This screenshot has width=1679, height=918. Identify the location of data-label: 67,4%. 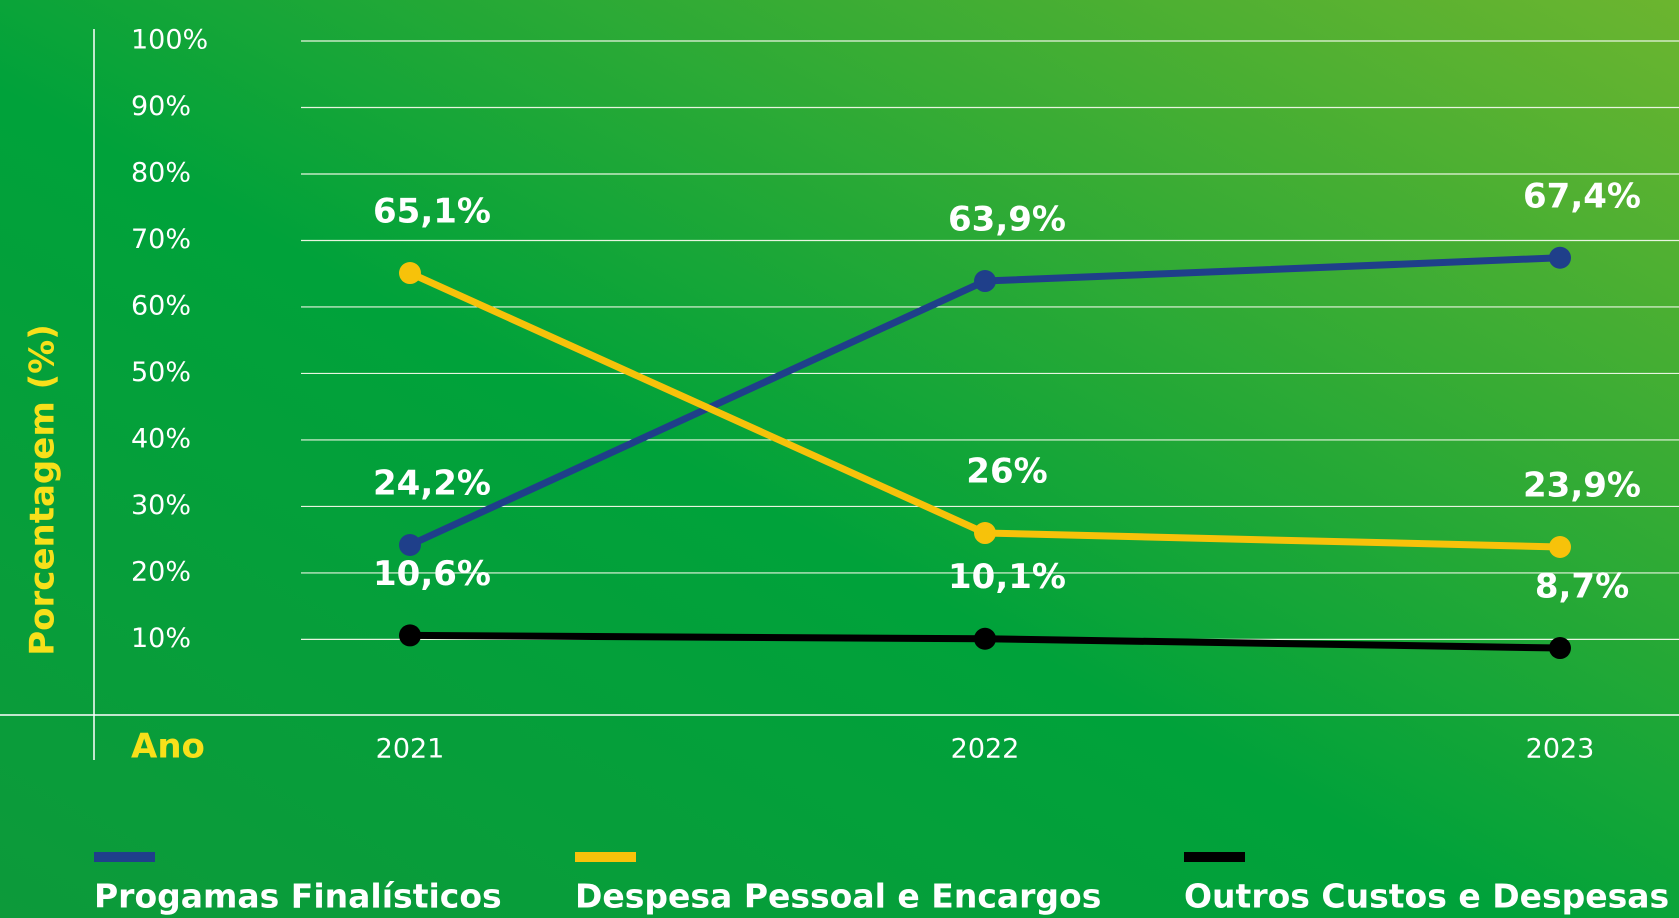
(1582, 196).